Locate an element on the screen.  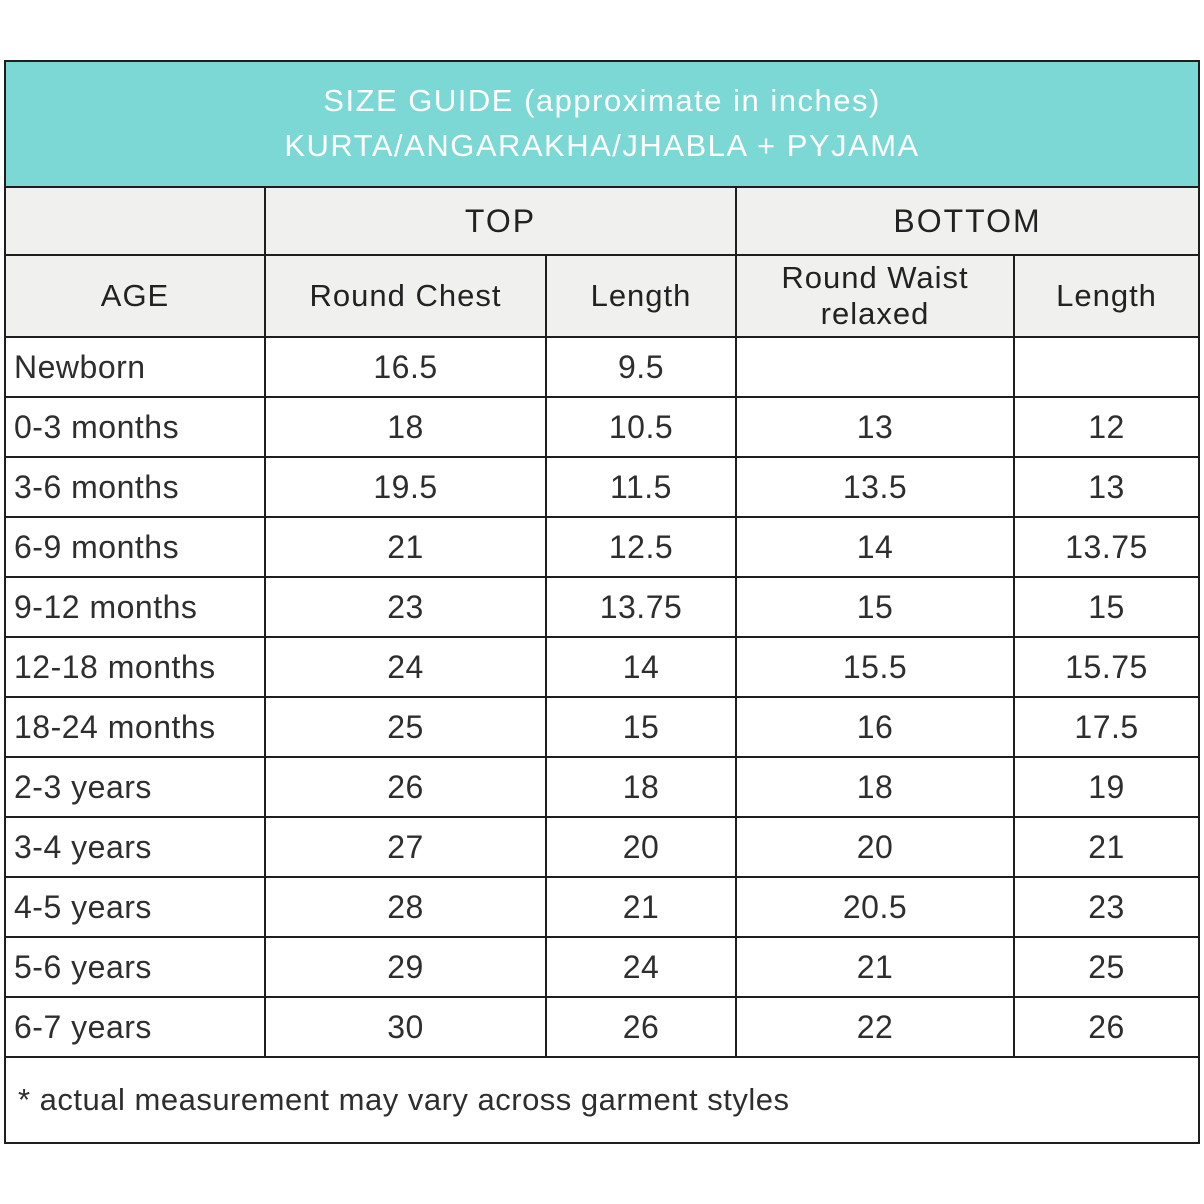
round-waist-cell: 15 is located at coordinates (875, 607).